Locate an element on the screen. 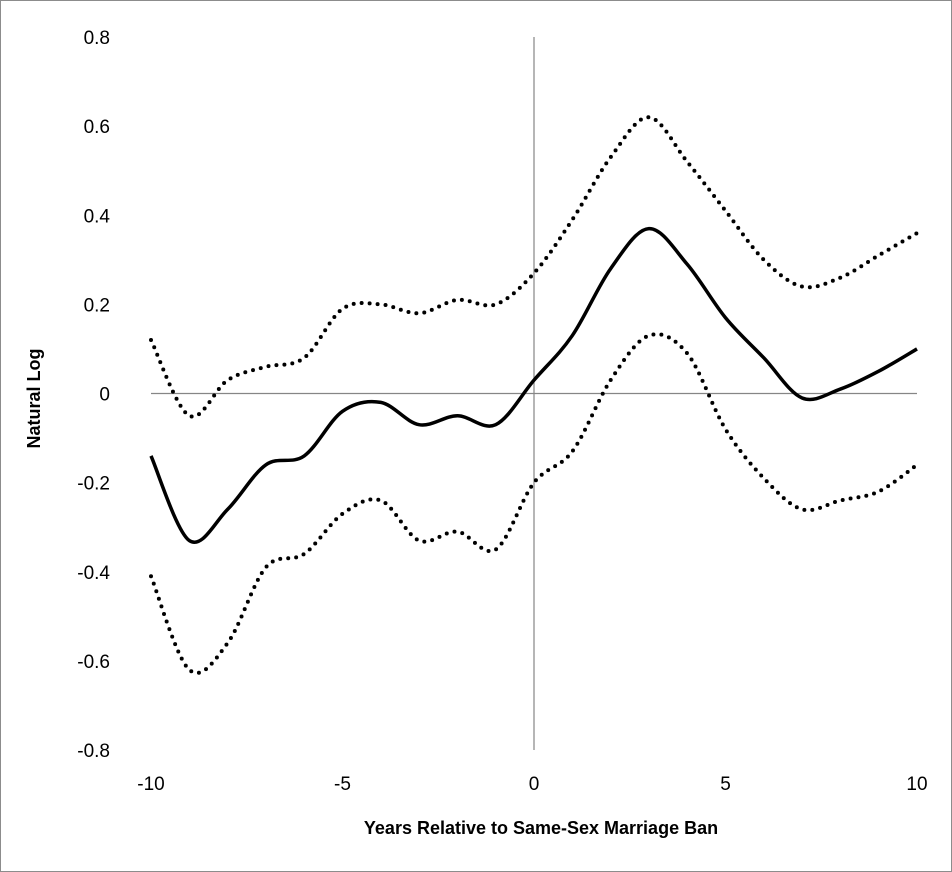 The height and width of the screenshot is (872, 952). y-axis-title: Natural Log is located at coordinates (34, 398).